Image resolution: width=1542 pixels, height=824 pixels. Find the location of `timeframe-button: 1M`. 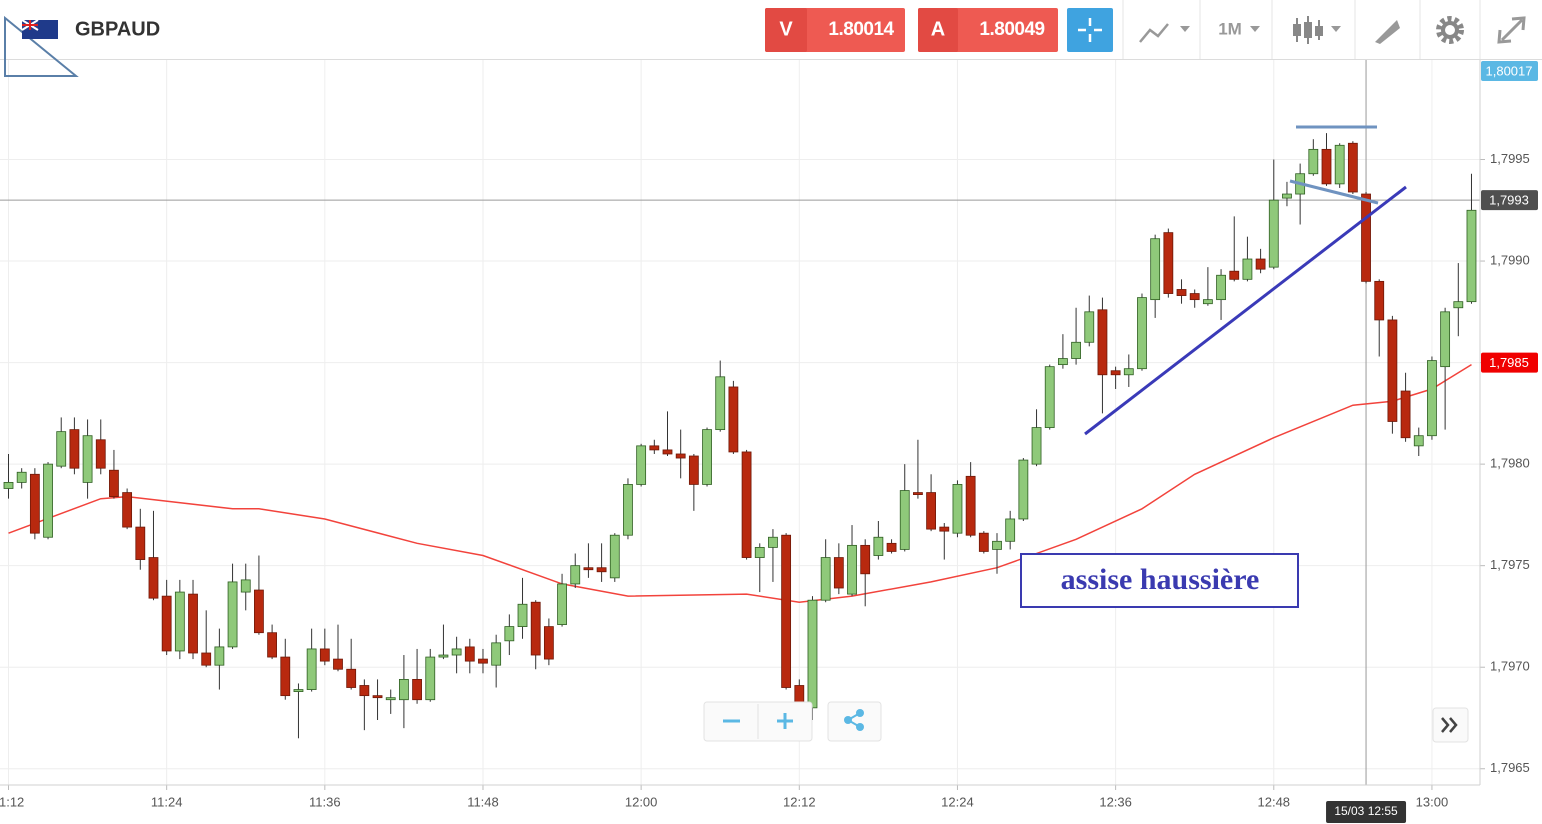

timeframe-button: 1M is located at coordinates (1239, 28).